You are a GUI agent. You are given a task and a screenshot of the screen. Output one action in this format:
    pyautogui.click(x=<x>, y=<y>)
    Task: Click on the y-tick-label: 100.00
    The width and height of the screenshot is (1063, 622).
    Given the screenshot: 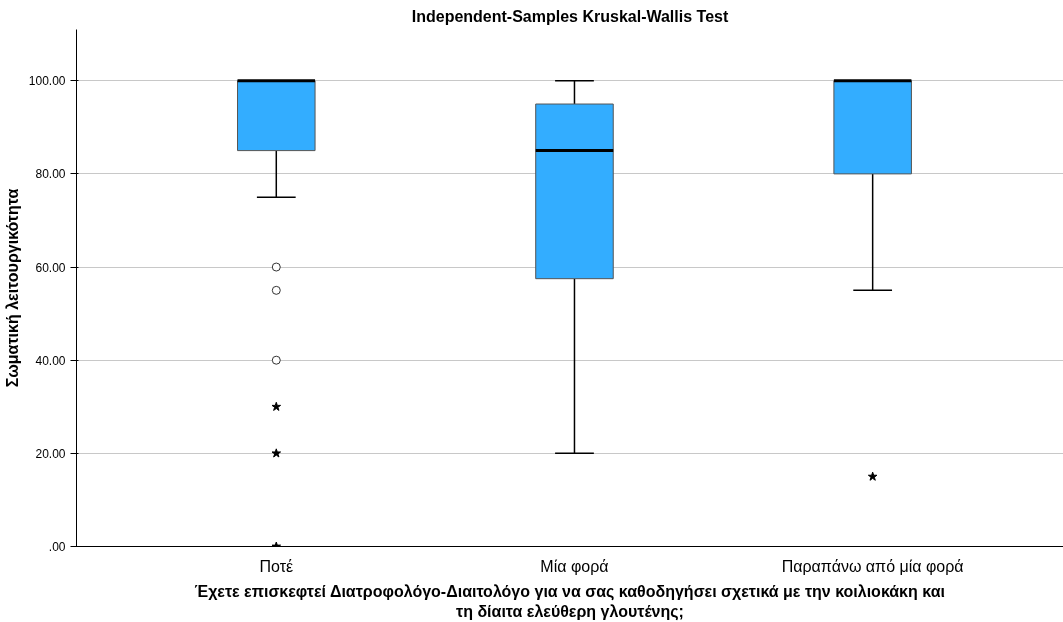 What is the action you would take?
    pyautogui.click(x=47, y=81)
    